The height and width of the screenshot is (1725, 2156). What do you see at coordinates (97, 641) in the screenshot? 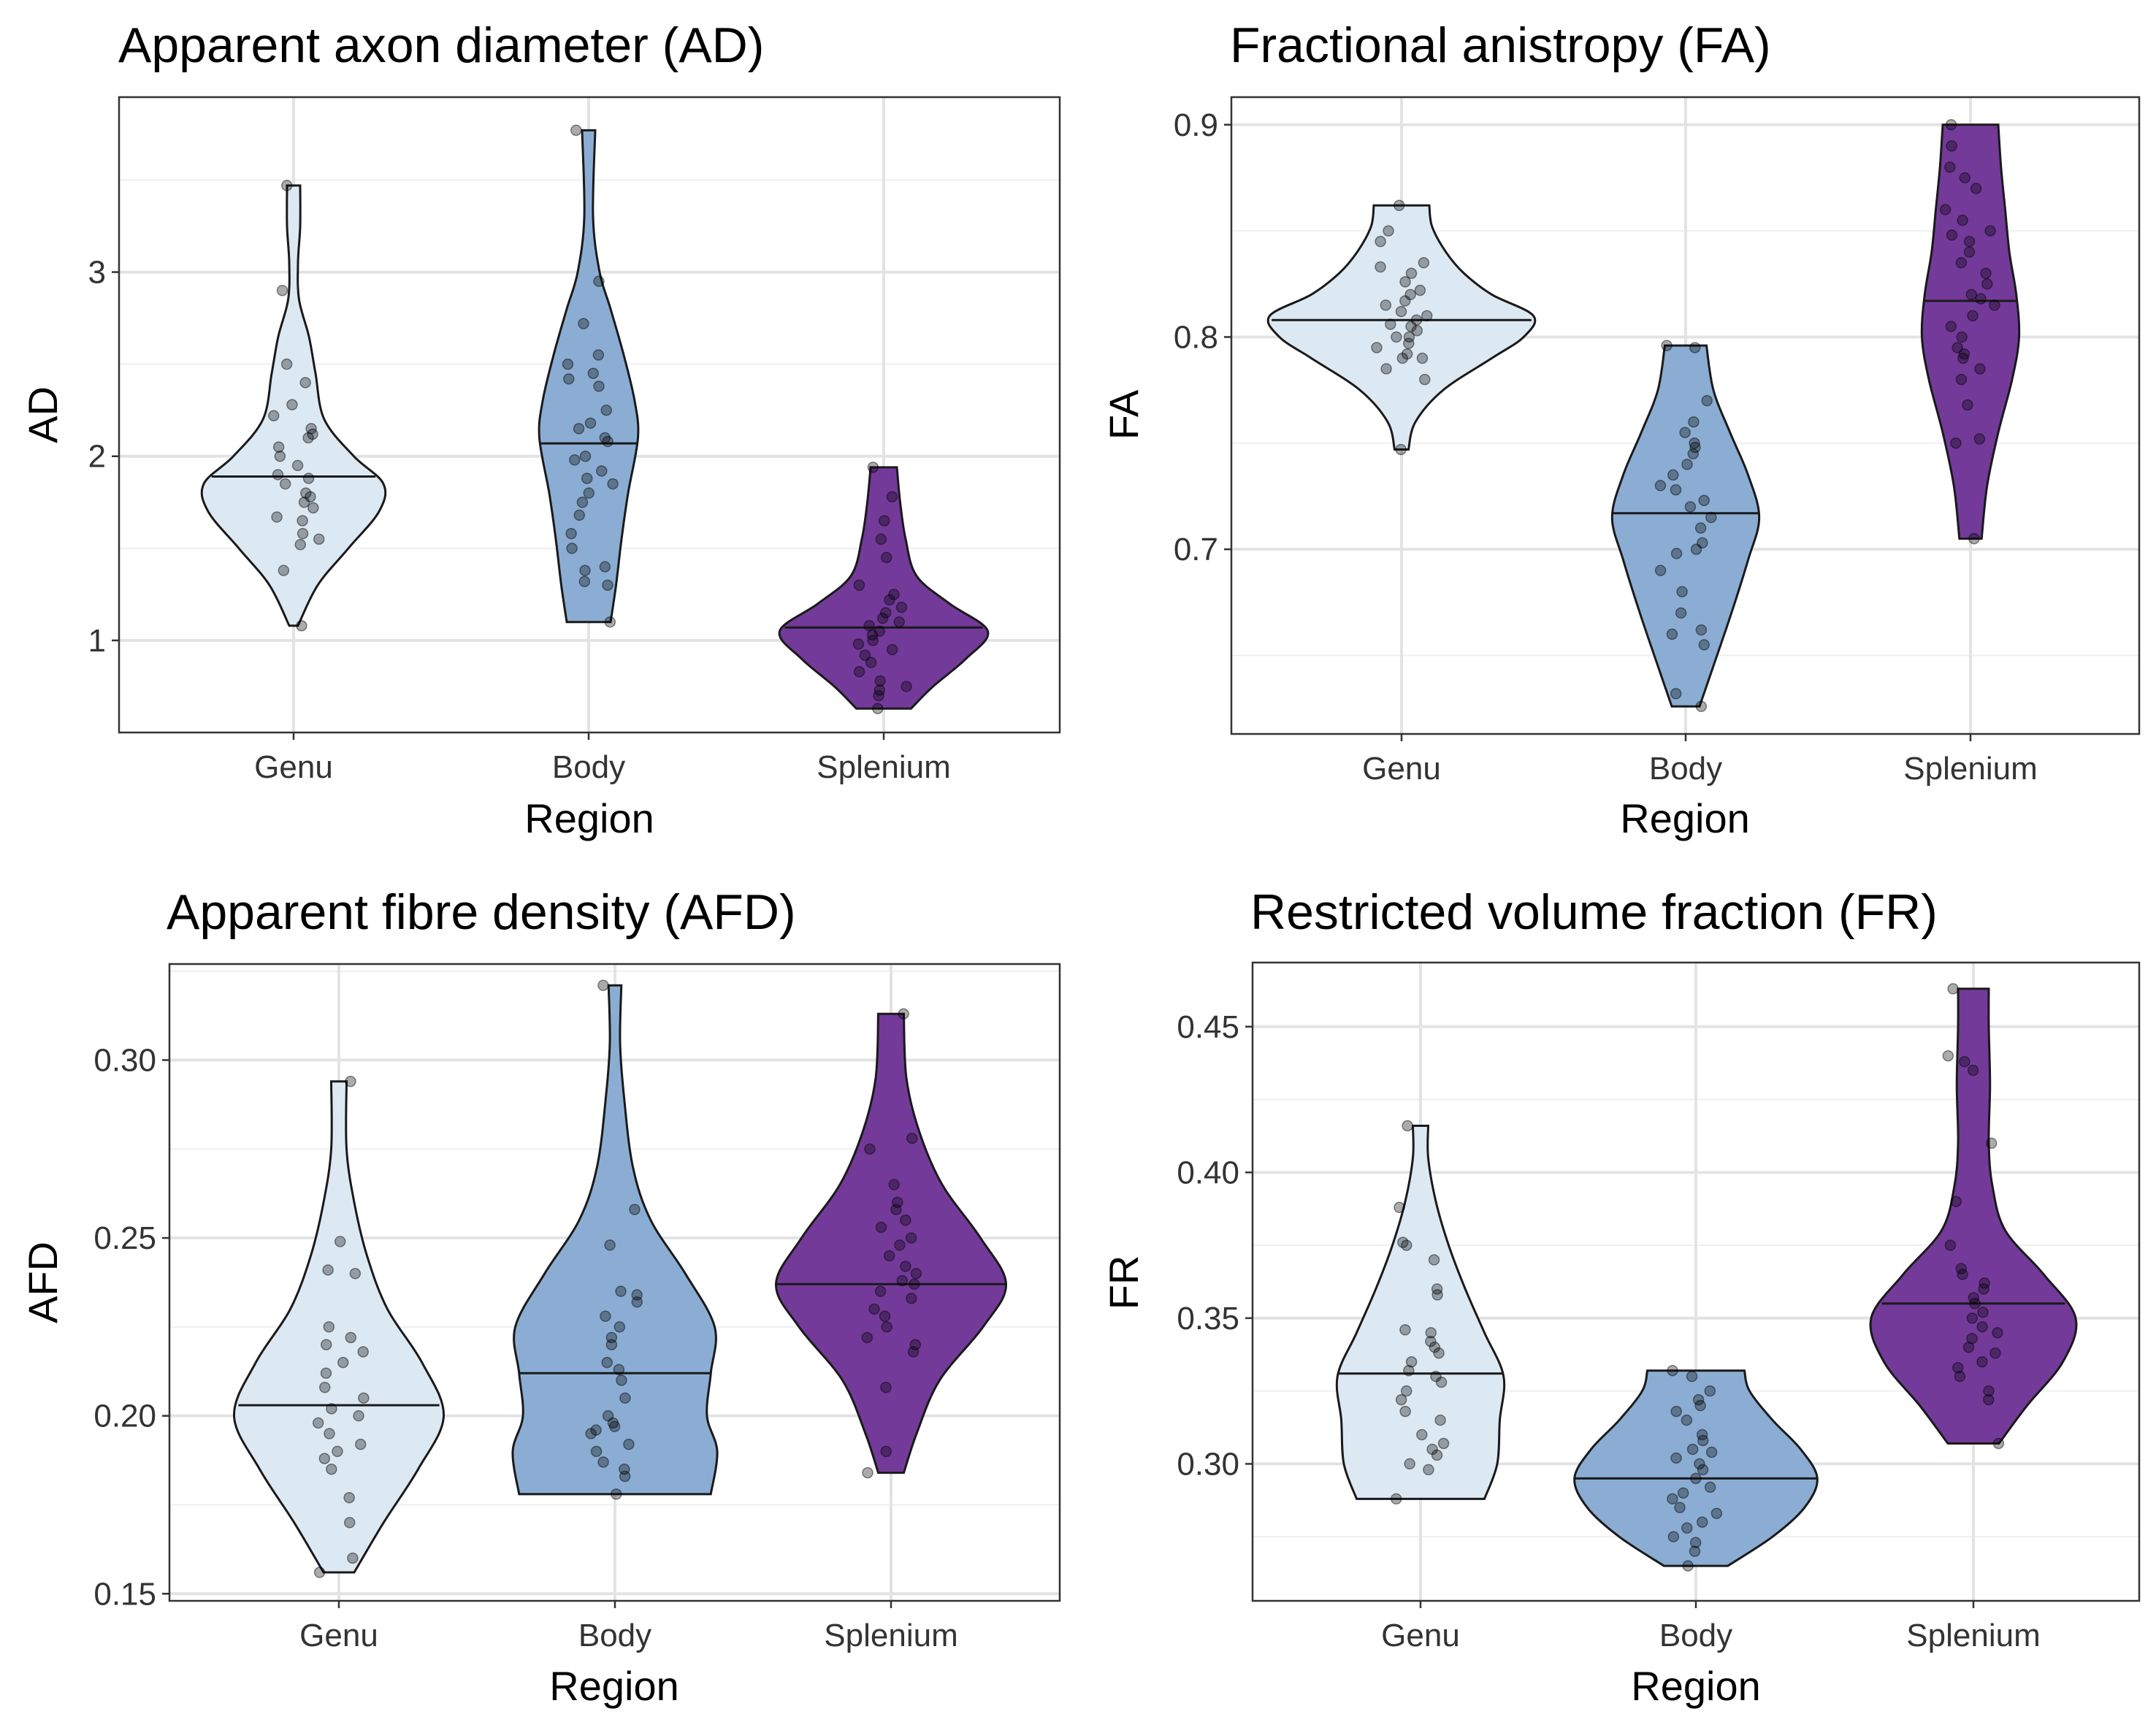
I see `y-tick-label: 1` at bounding box center [97, 641].